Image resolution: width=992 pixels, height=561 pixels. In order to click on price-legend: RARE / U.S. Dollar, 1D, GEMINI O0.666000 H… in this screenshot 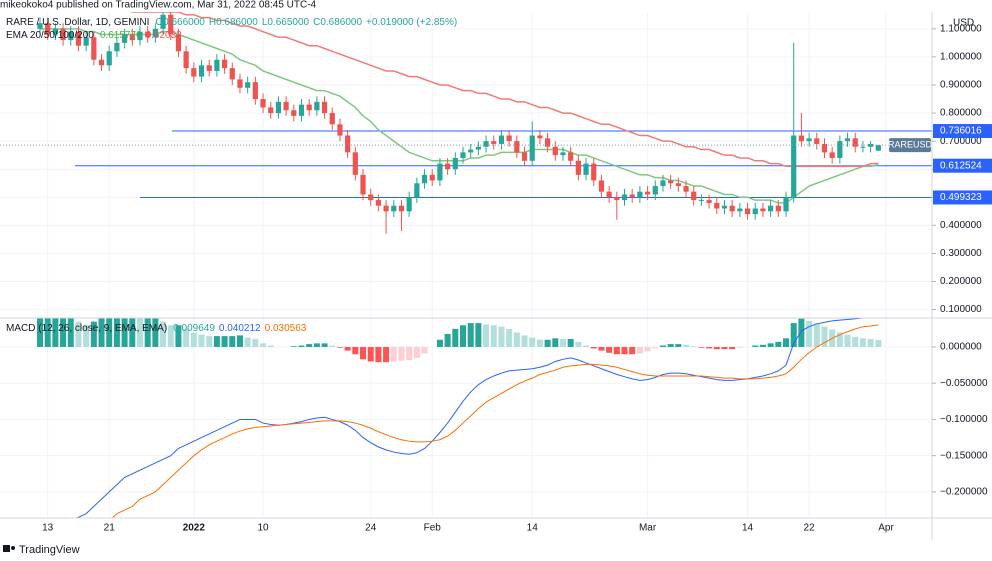, I will do `click(231, 22)`.